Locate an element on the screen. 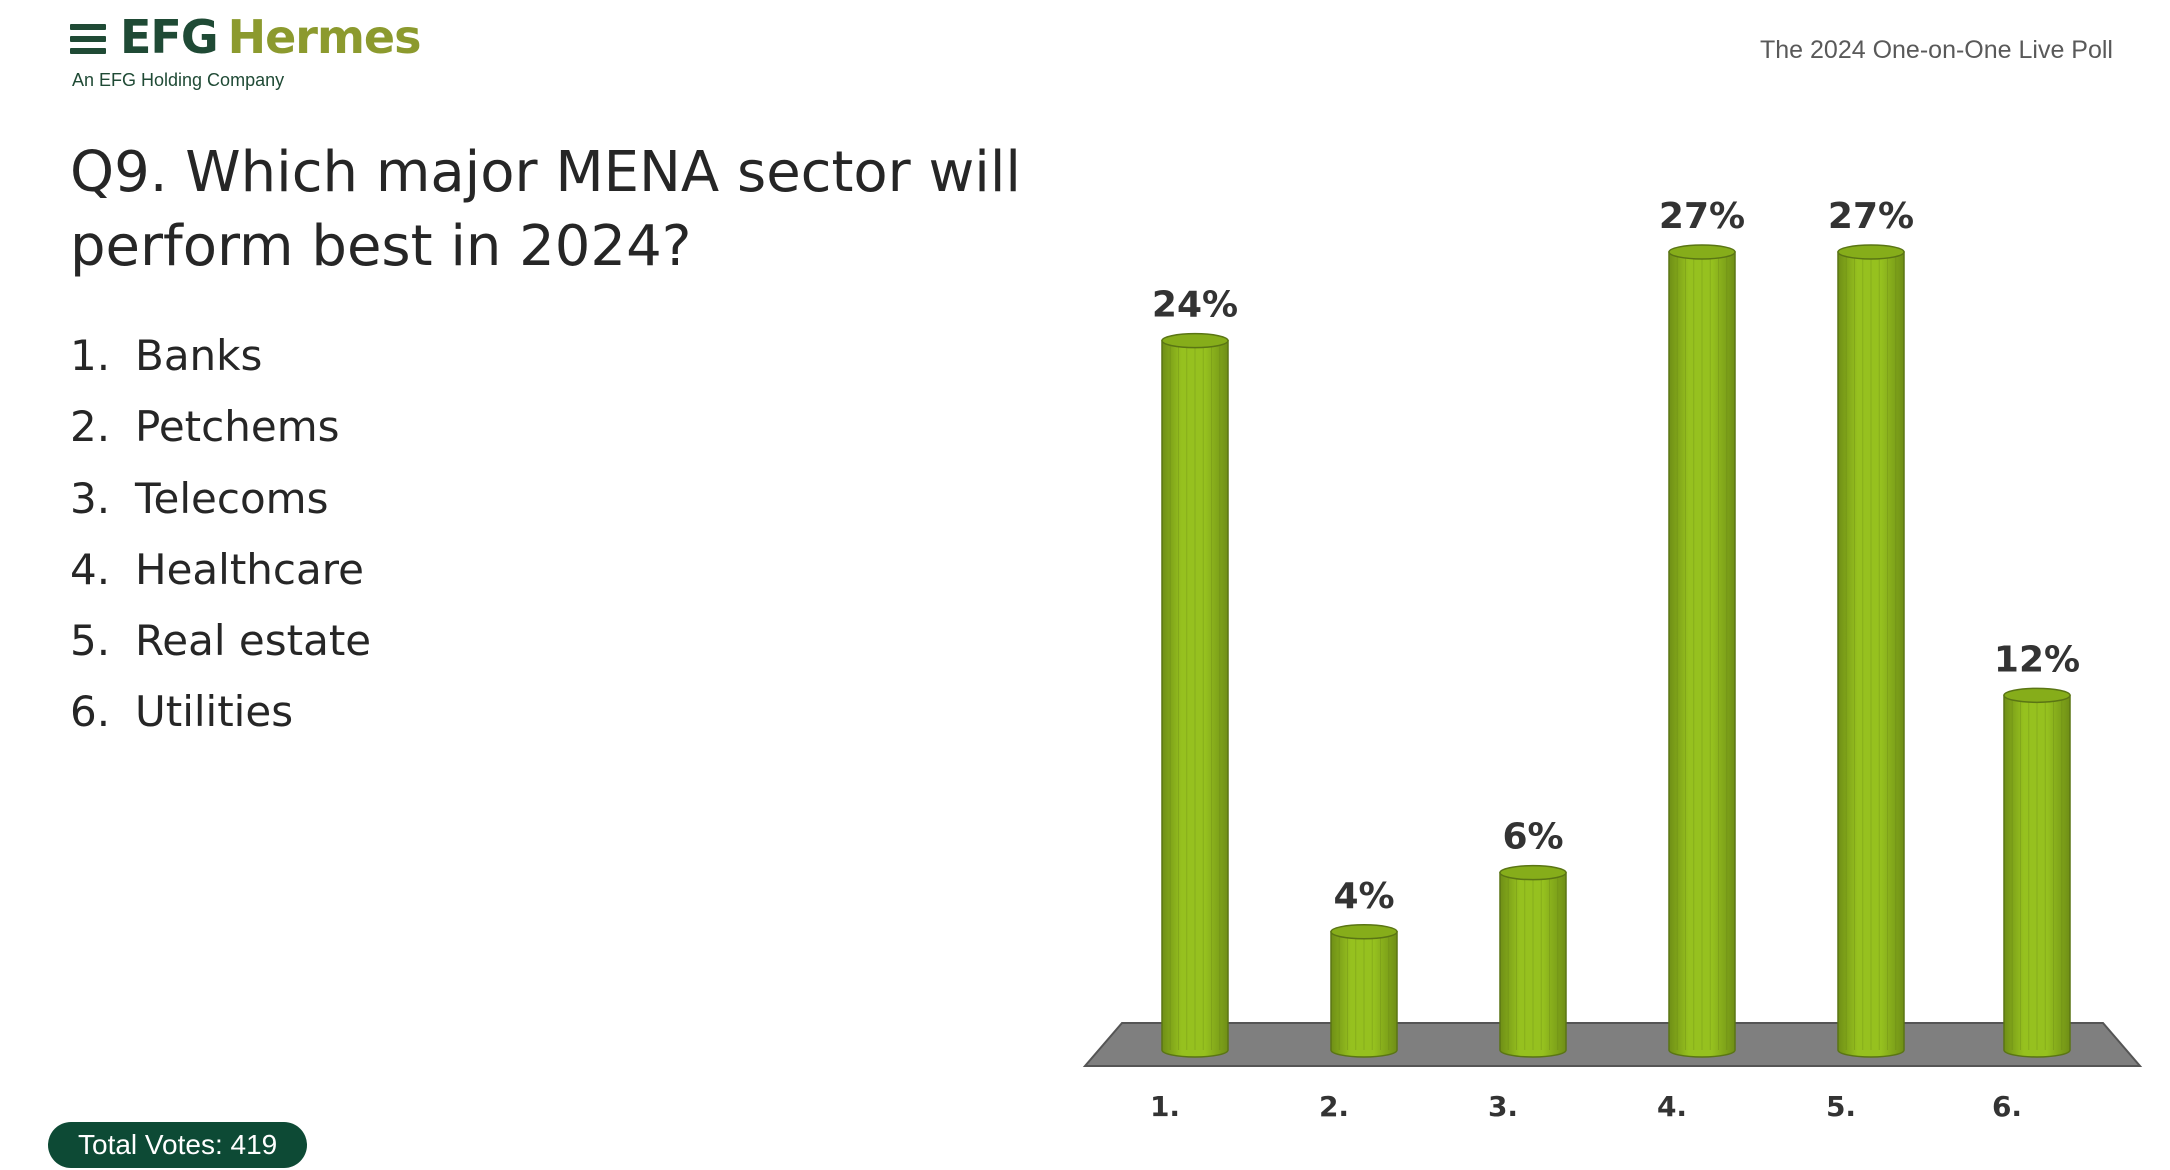 Image resolution: width=2170 pixels, height=1170 pixels. menu-bars-logo-icon is located at coordinates (88, 39).